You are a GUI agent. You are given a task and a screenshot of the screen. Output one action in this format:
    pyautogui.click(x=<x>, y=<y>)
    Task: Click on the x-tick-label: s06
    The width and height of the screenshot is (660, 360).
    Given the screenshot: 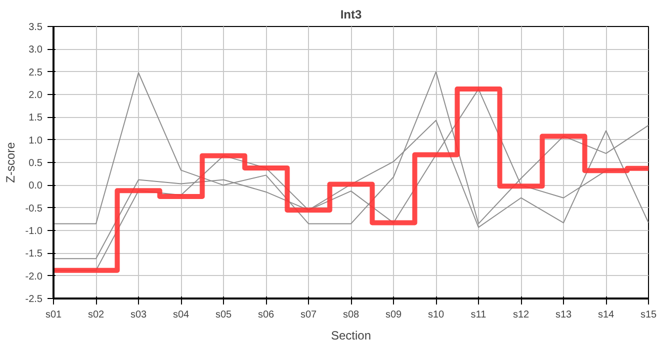 What is the action you would take?
    pyautogui.click(x=266, y=315)
    